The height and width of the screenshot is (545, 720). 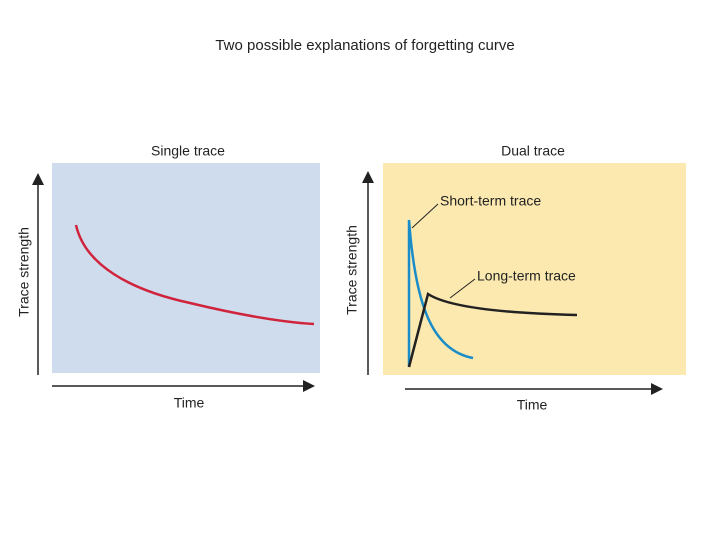 What do you see at coordinates (490, 201) in the screenshot?
I see `curve-label: Short-term trace` at bounding box center [490, 201].